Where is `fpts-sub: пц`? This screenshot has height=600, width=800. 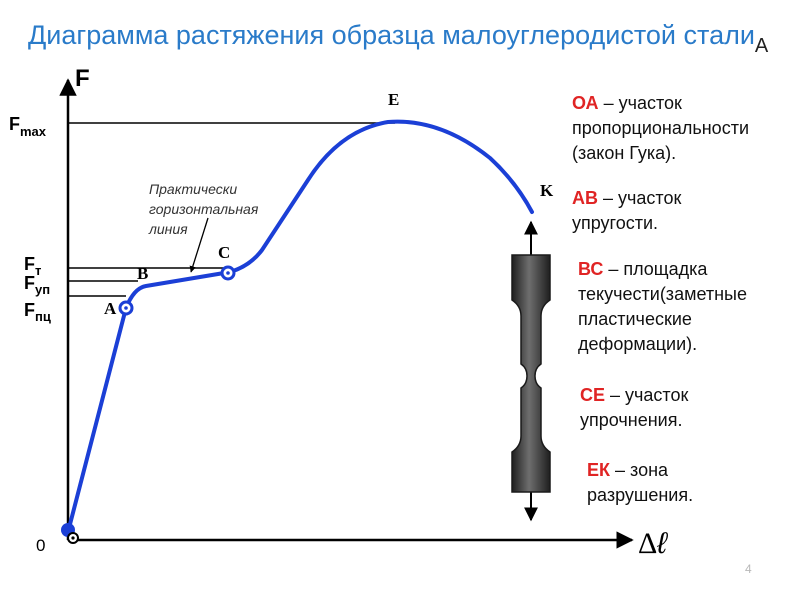 fpts-sub: пц is located at coordinates (43, 316).